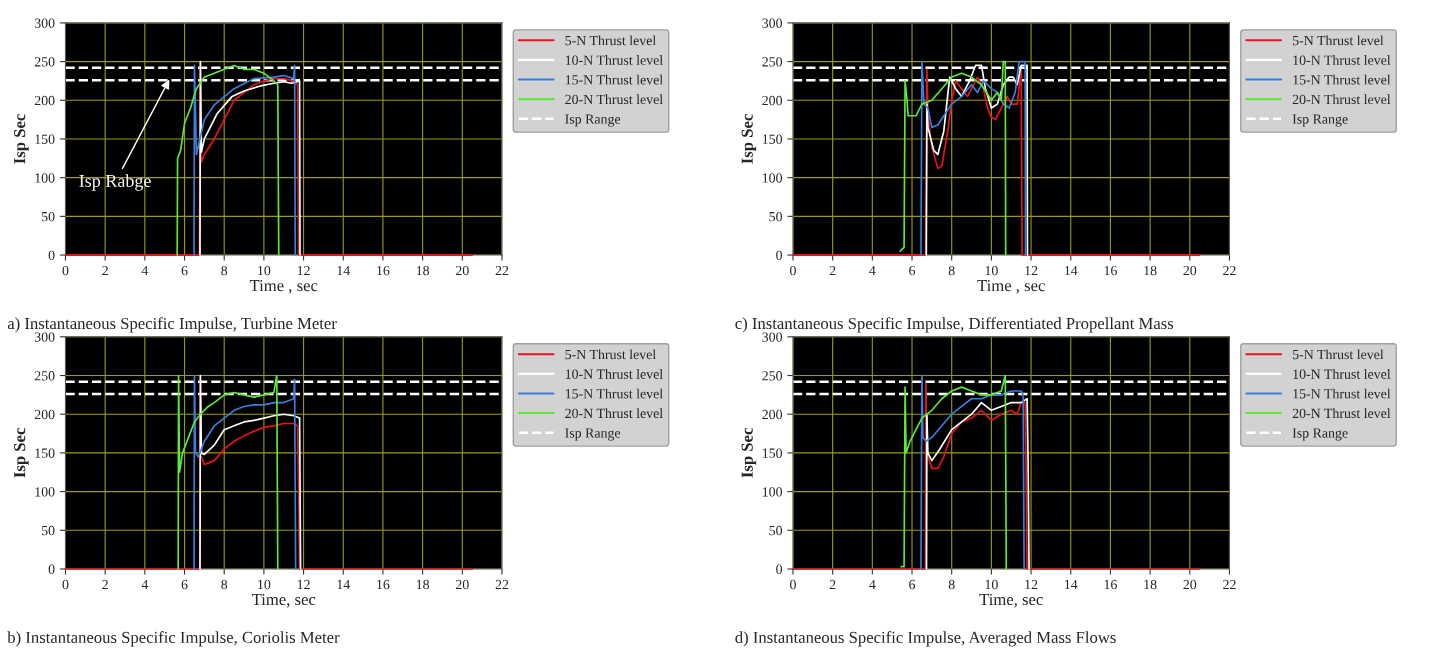 The width and height of the screenshot is (1455, 654). Describe the element at coordinates (172, 325) in the screenshot. I see `text: a) Instantaneous Specific Impulse, Turbine Meter` at that location.